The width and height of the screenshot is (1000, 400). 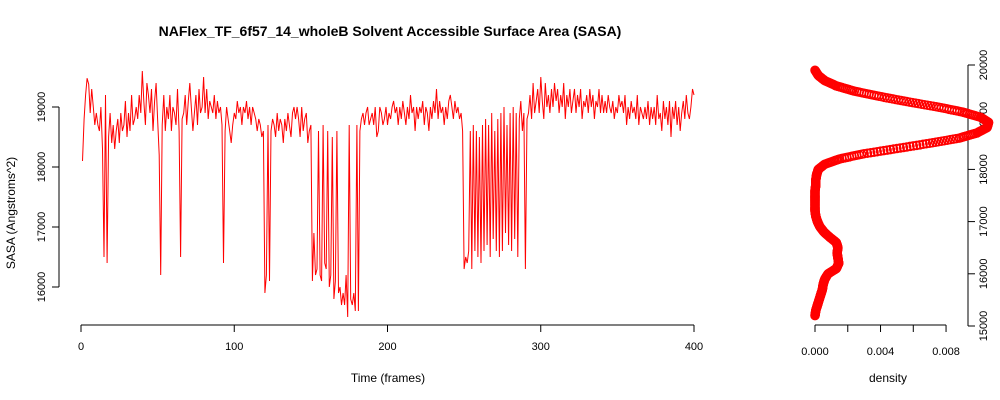 I want to click on main-x-axis: 0 100 200 300 400, so click(x=390, y=338).